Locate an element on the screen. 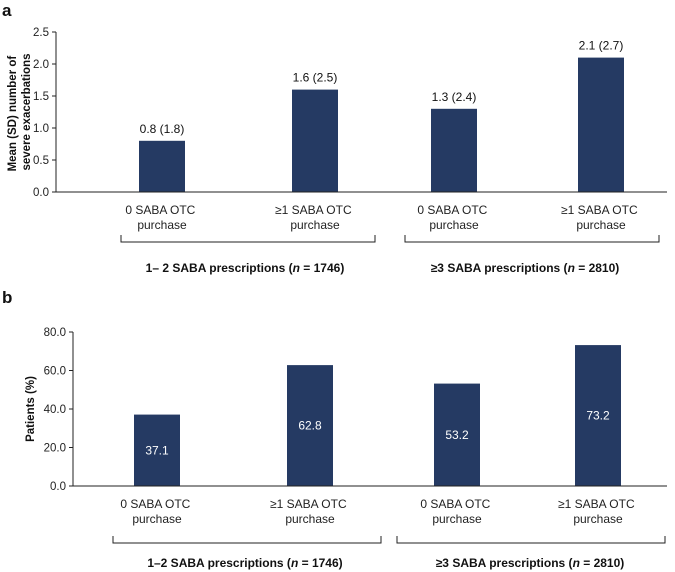 The width and height of the screenshot is (675, 572). panel-a-group-label: 1– 2 SABA prescriptions (n = 1746) is located at coordinates (245, 268).